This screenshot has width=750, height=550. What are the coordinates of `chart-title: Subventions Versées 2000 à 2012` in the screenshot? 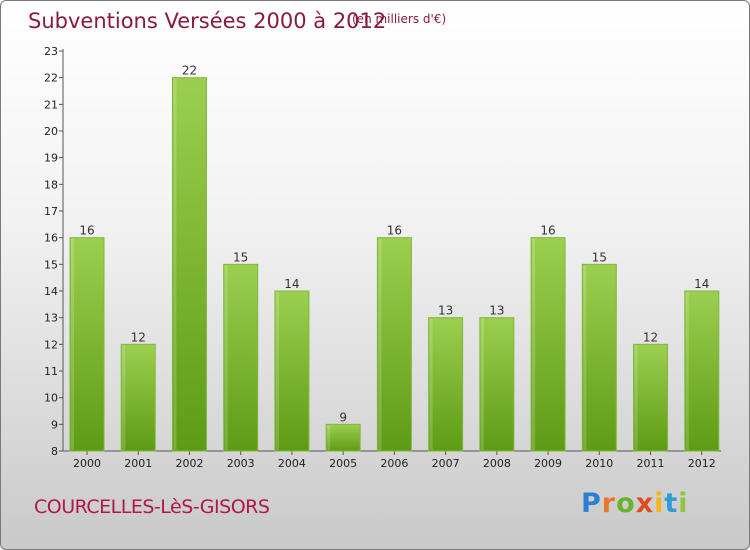 It's located at (207, 21).